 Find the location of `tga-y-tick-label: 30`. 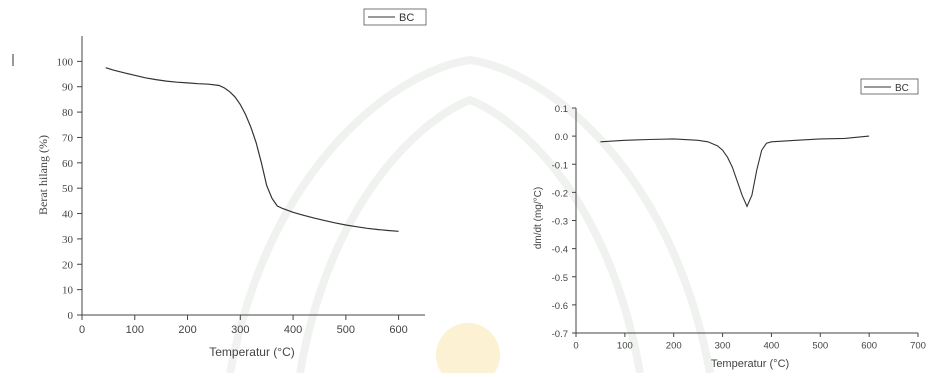

tga-y-tick-label: 30 is located at coordinates (68, 240).